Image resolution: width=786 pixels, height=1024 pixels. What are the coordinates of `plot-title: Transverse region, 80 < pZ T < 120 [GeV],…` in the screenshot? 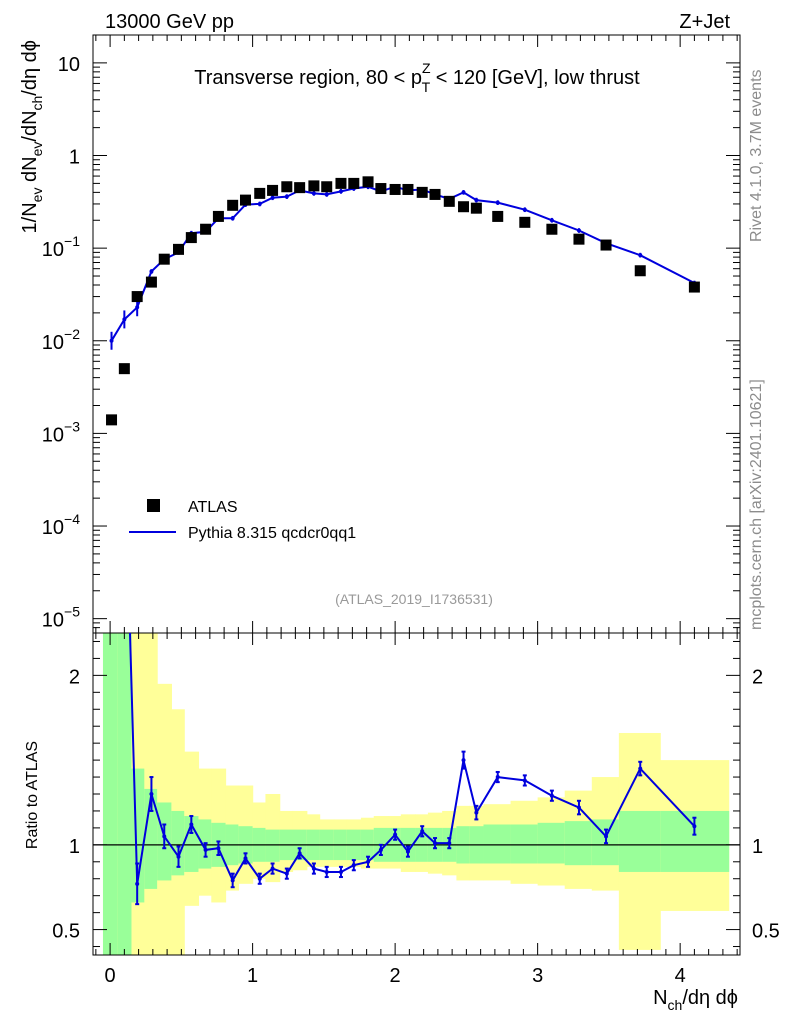 It's located at (417, 77).